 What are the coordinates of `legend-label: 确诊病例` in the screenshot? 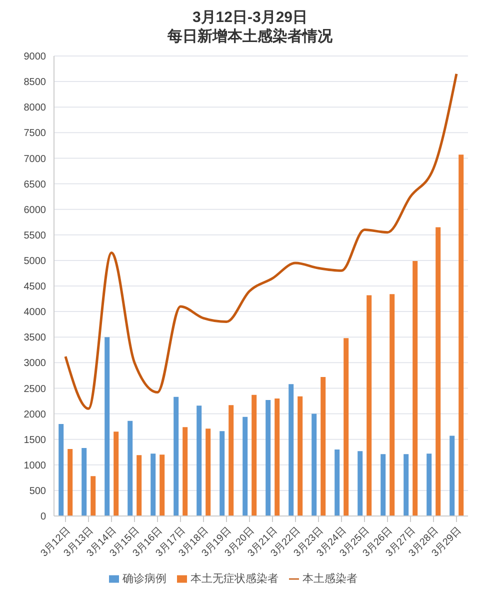 It's located at (144, 578).